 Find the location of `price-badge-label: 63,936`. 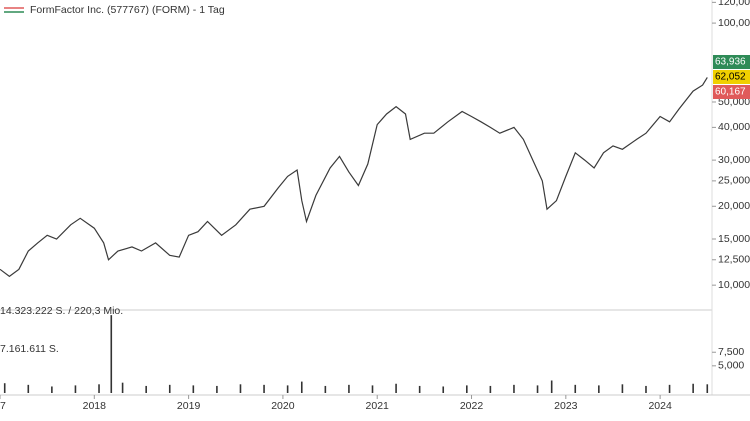

price-badge-label: 63,936 is located at coordinates (730, 62).